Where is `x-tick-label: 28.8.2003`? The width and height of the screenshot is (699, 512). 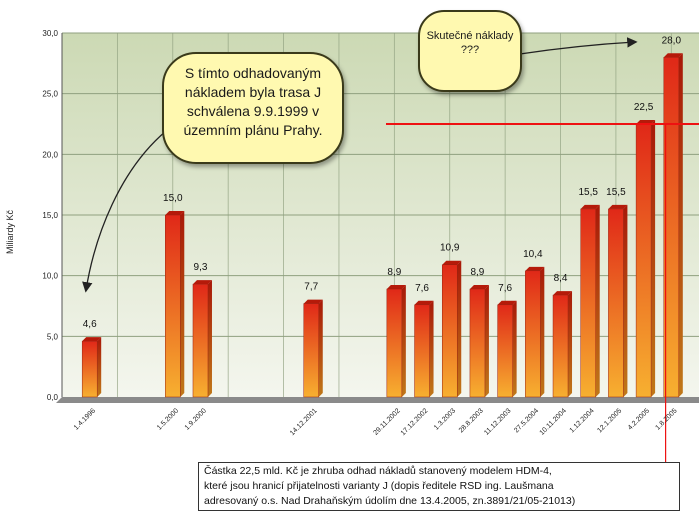 x-tick-label: 28.8.2003 is located at coordinates (471, 420).